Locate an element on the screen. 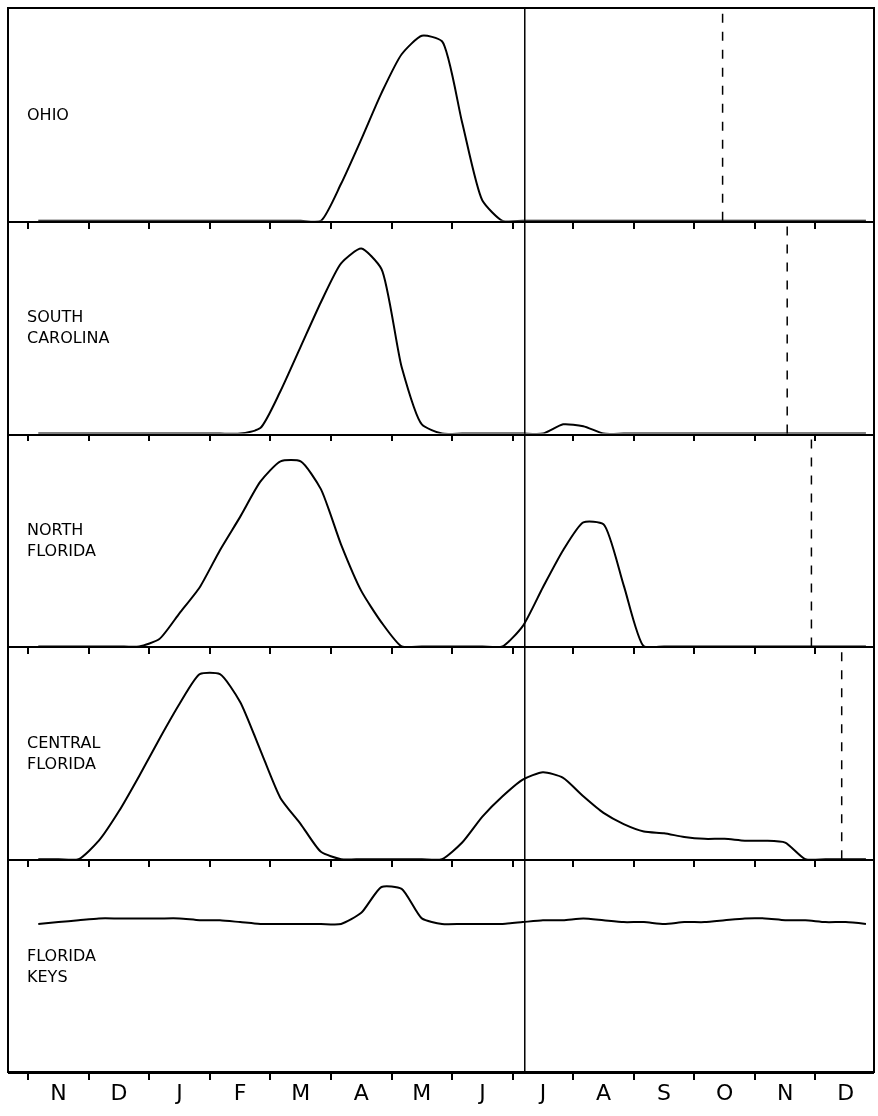 The height and width of the screenshot is (1116, 878). text: SOUTH CAROLINA is located at coordinates (68, 327).